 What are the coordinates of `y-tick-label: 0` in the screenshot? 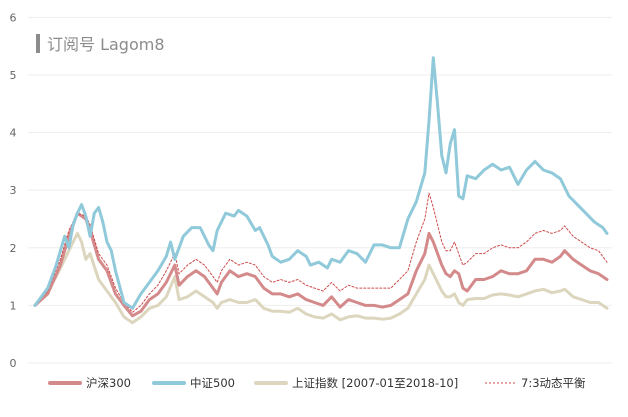 It's located at (13, 363).